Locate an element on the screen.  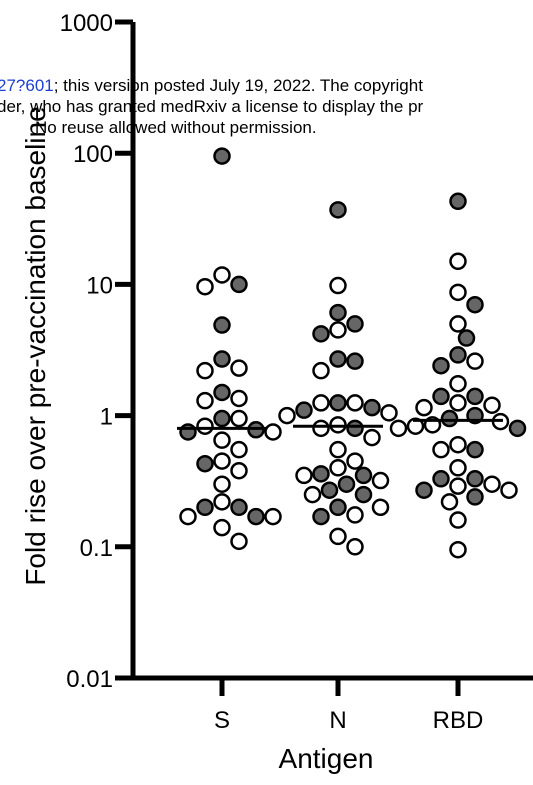
y-tick-label: 0.1 is located at coordinates (96, 548).